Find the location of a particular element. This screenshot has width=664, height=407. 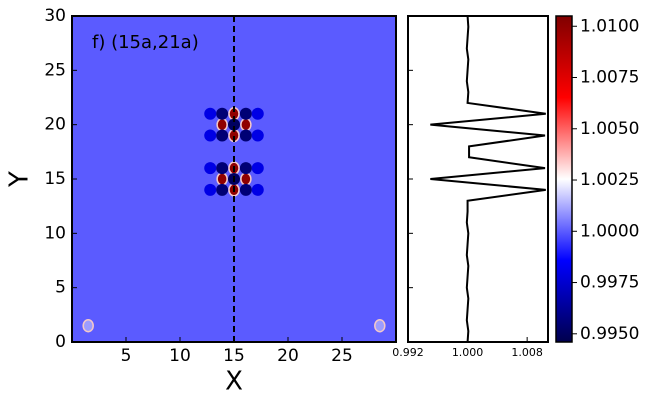

y-tick-label: 0 is located at coordinates (60, 342).